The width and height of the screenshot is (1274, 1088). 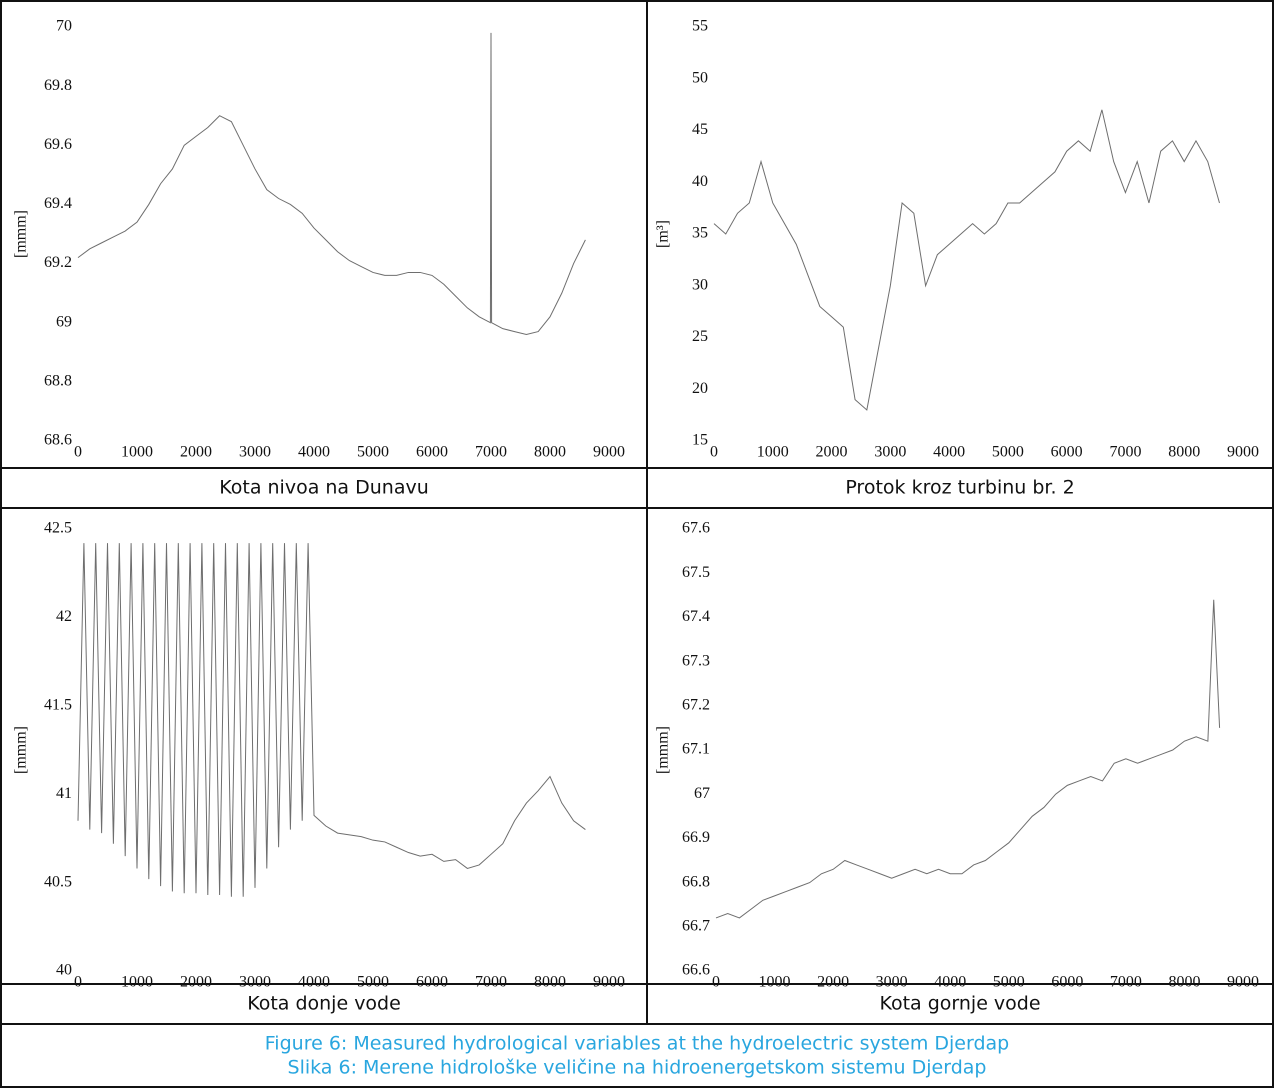 I want to click on panel-caption: Kota gornje vode, so click(x=959, y=1004).